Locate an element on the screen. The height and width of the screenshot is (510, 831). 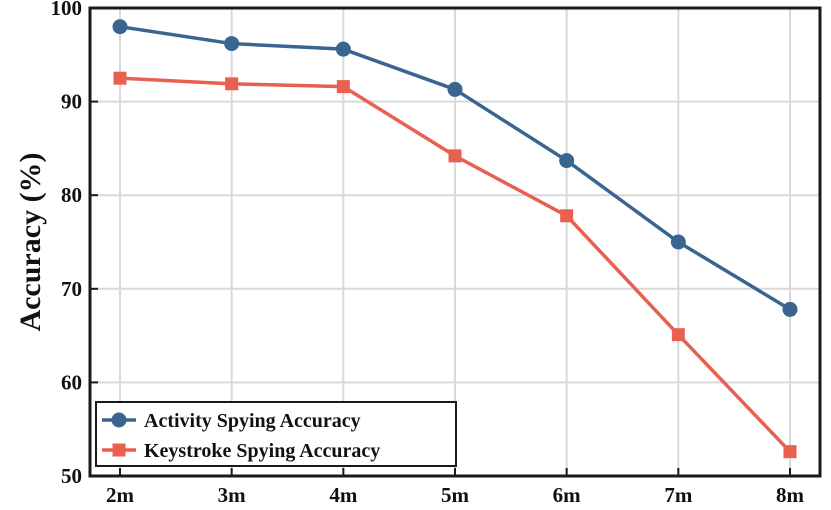
x-tick-label: 5m is located at coordinates (455, 495).